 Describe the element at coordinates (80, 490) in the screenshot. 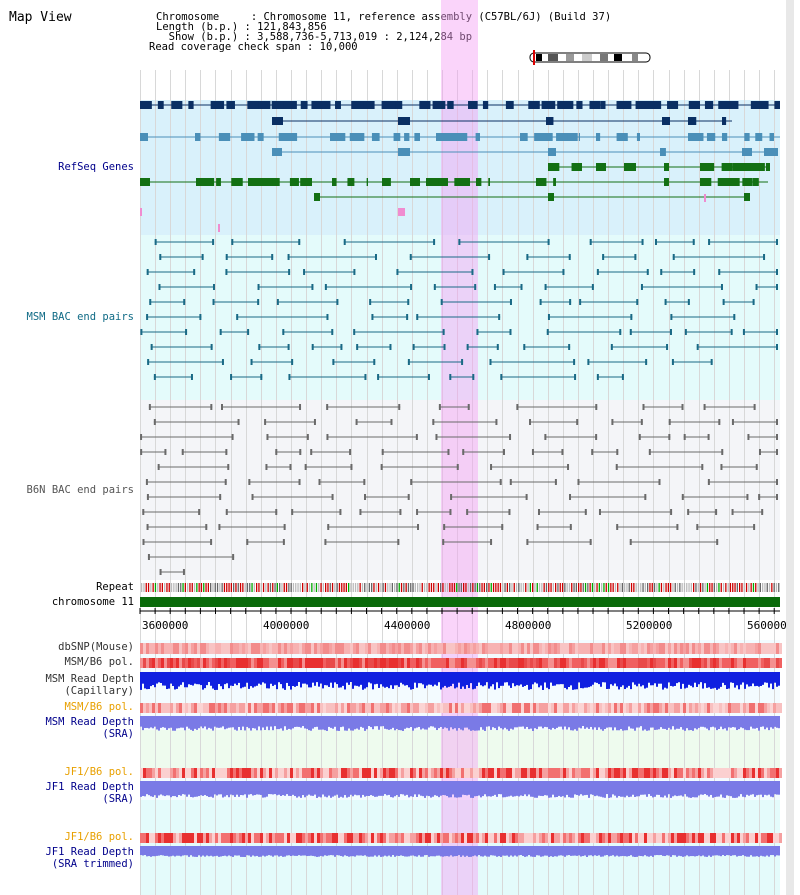

I see `label-b6n-bac: B6N BAC end pairs` at that location.